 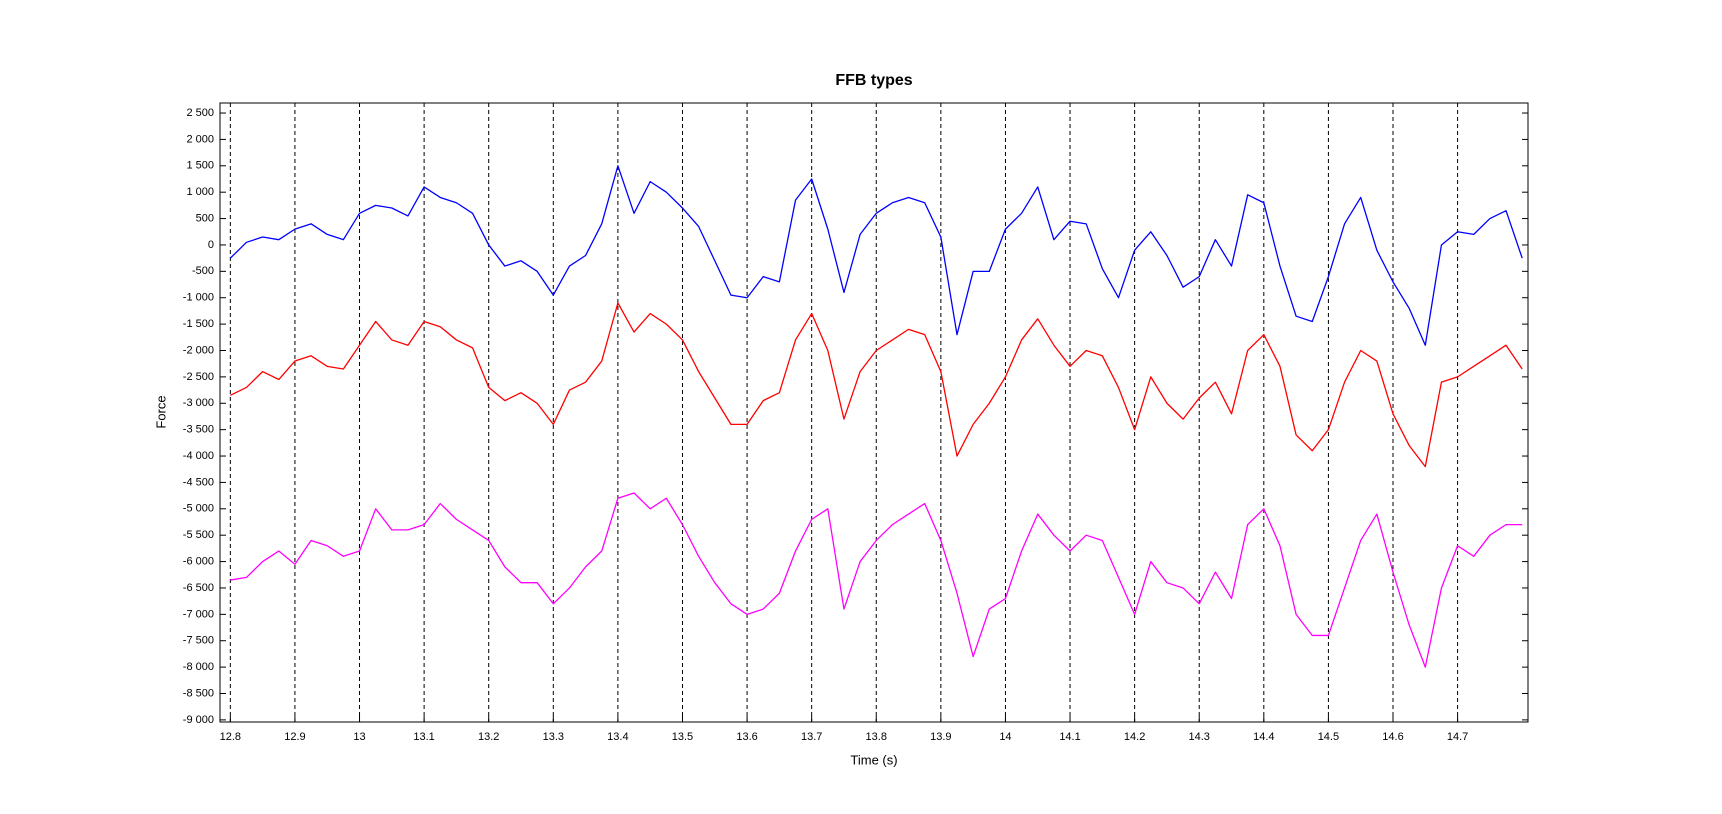 I want to click on y-tick-label: -5 500, so click(x=198, y=535).